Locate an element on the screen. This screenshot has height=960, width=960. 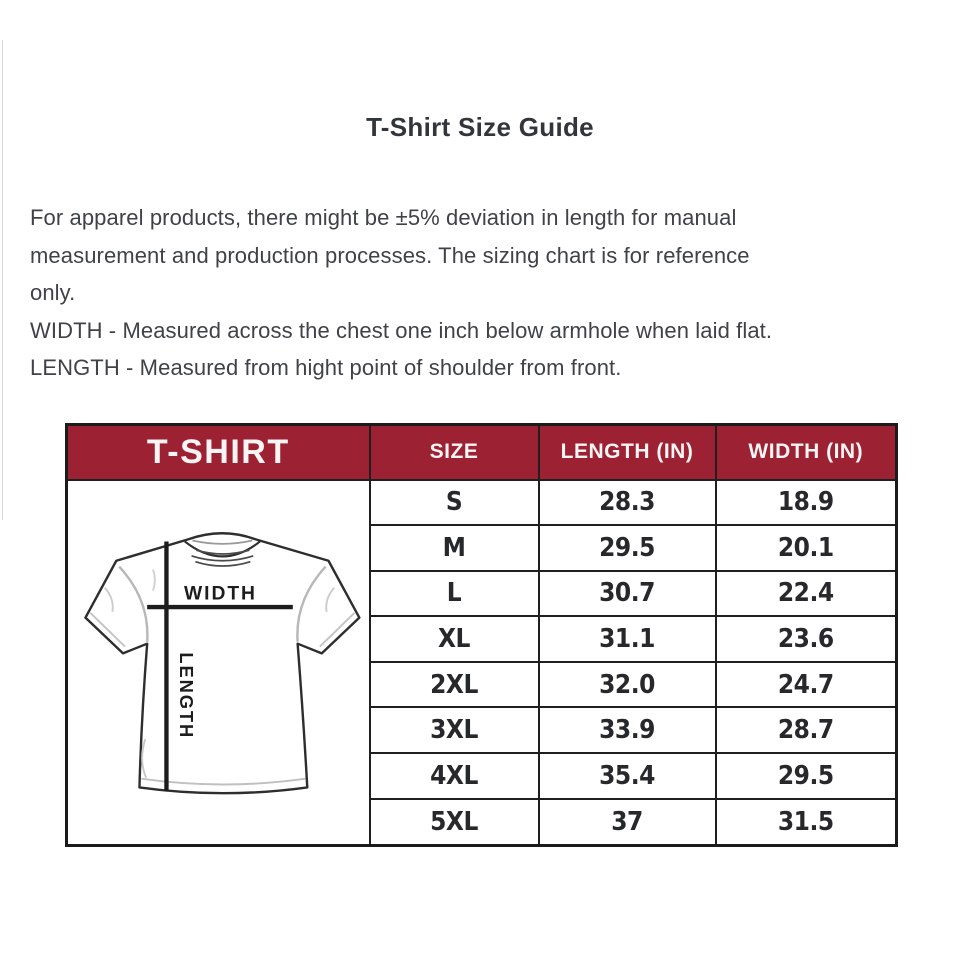
width-cell: 29.5 is located at coordinates (806, 776).